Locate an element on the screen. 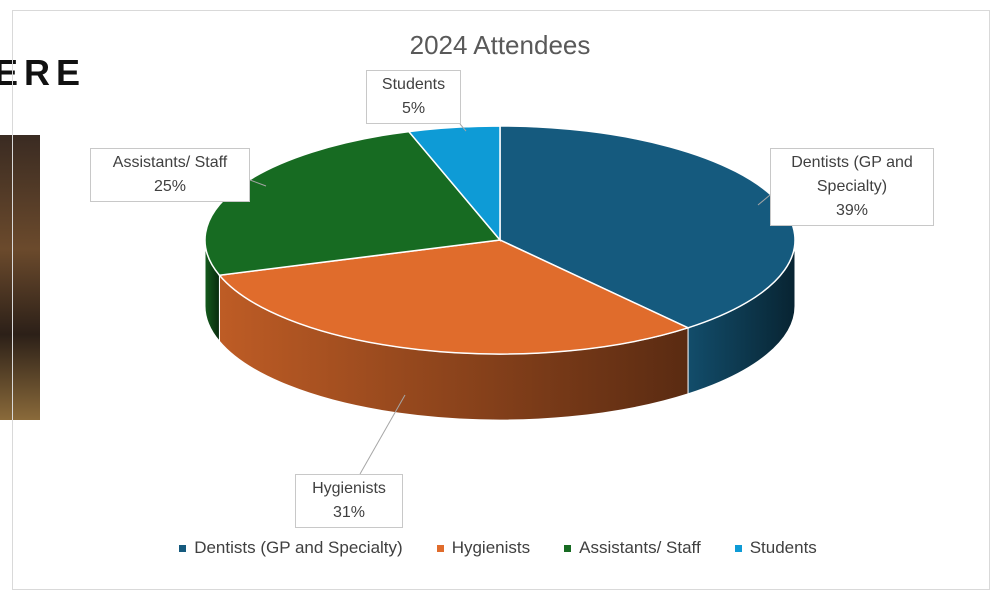 The width and height of the screenshot is (996, 590). data-label-name: Assistants/ Staff is located at coordinates (170, 162).